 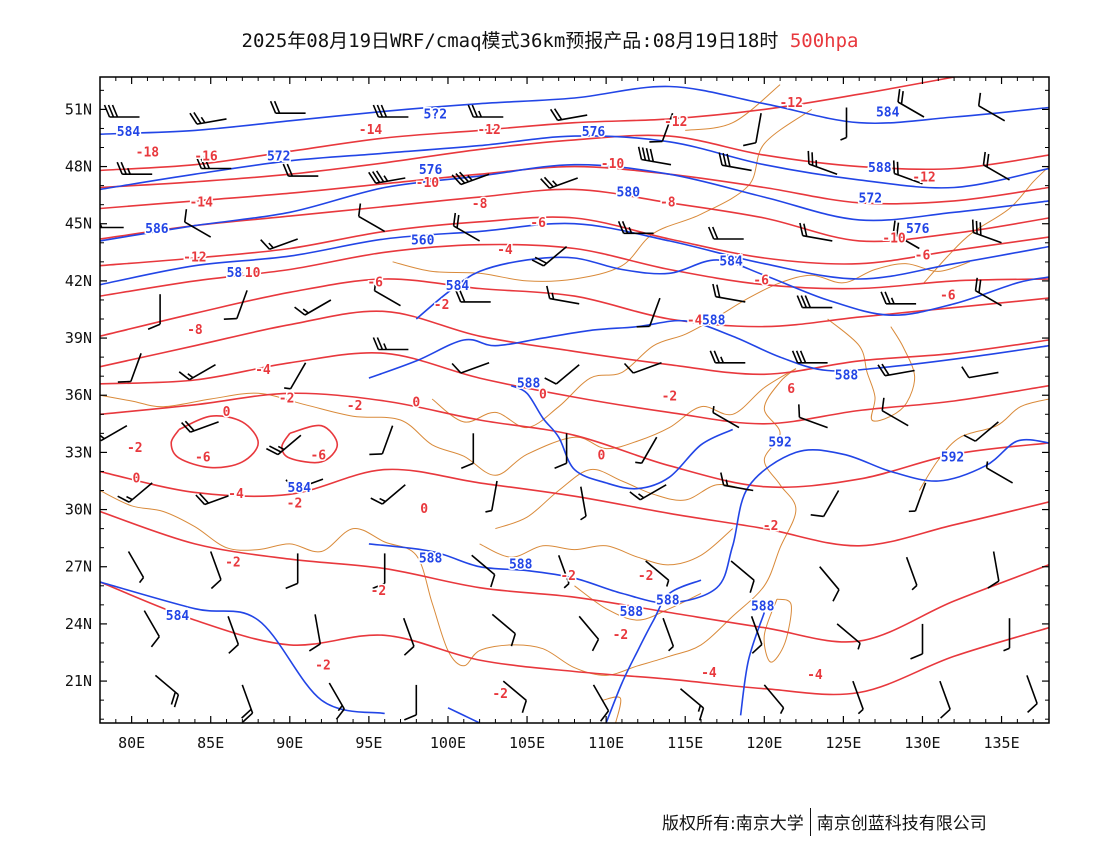 What do you see at coordinates (480, 204) in the screenshot?
I see `temperature-contour-label: -8` at bounding box center [480, 204].